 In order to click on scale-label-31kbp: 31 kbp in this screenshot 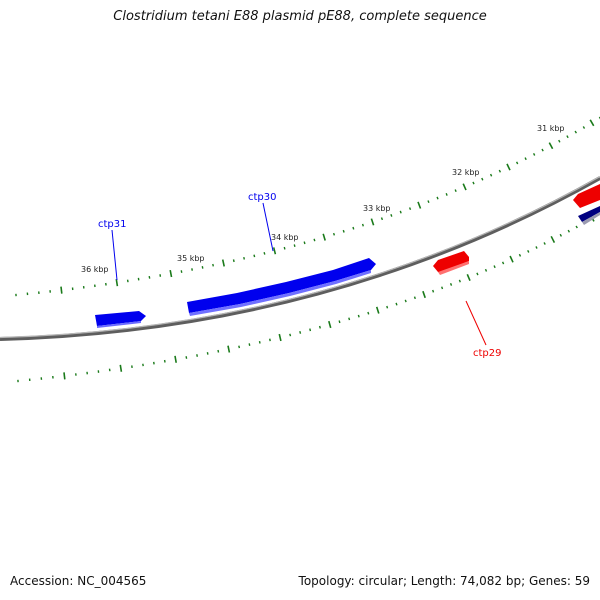, I will do `click(551, 128)`.